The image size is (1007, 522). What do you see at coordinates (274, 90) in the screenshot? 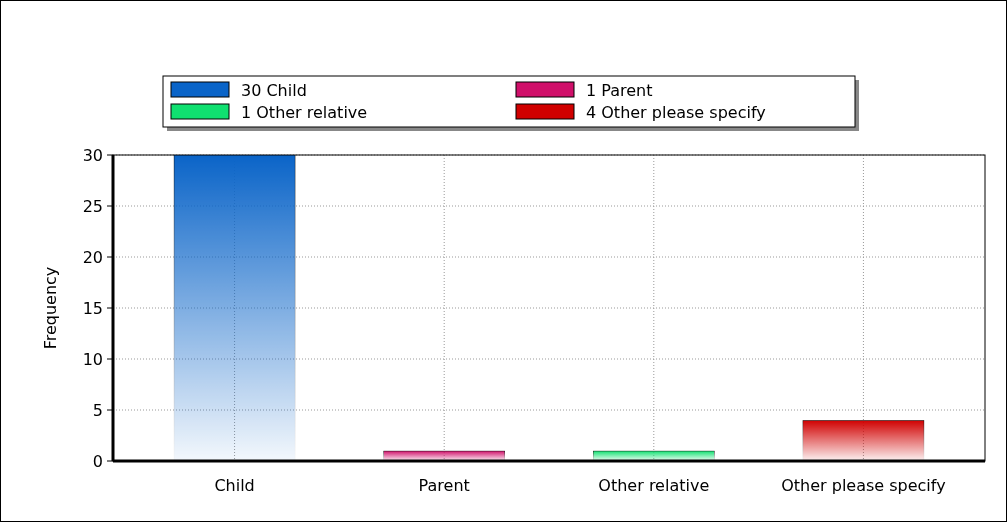
I see `legend-label: 30 Child` at bounding box center [274, 90].